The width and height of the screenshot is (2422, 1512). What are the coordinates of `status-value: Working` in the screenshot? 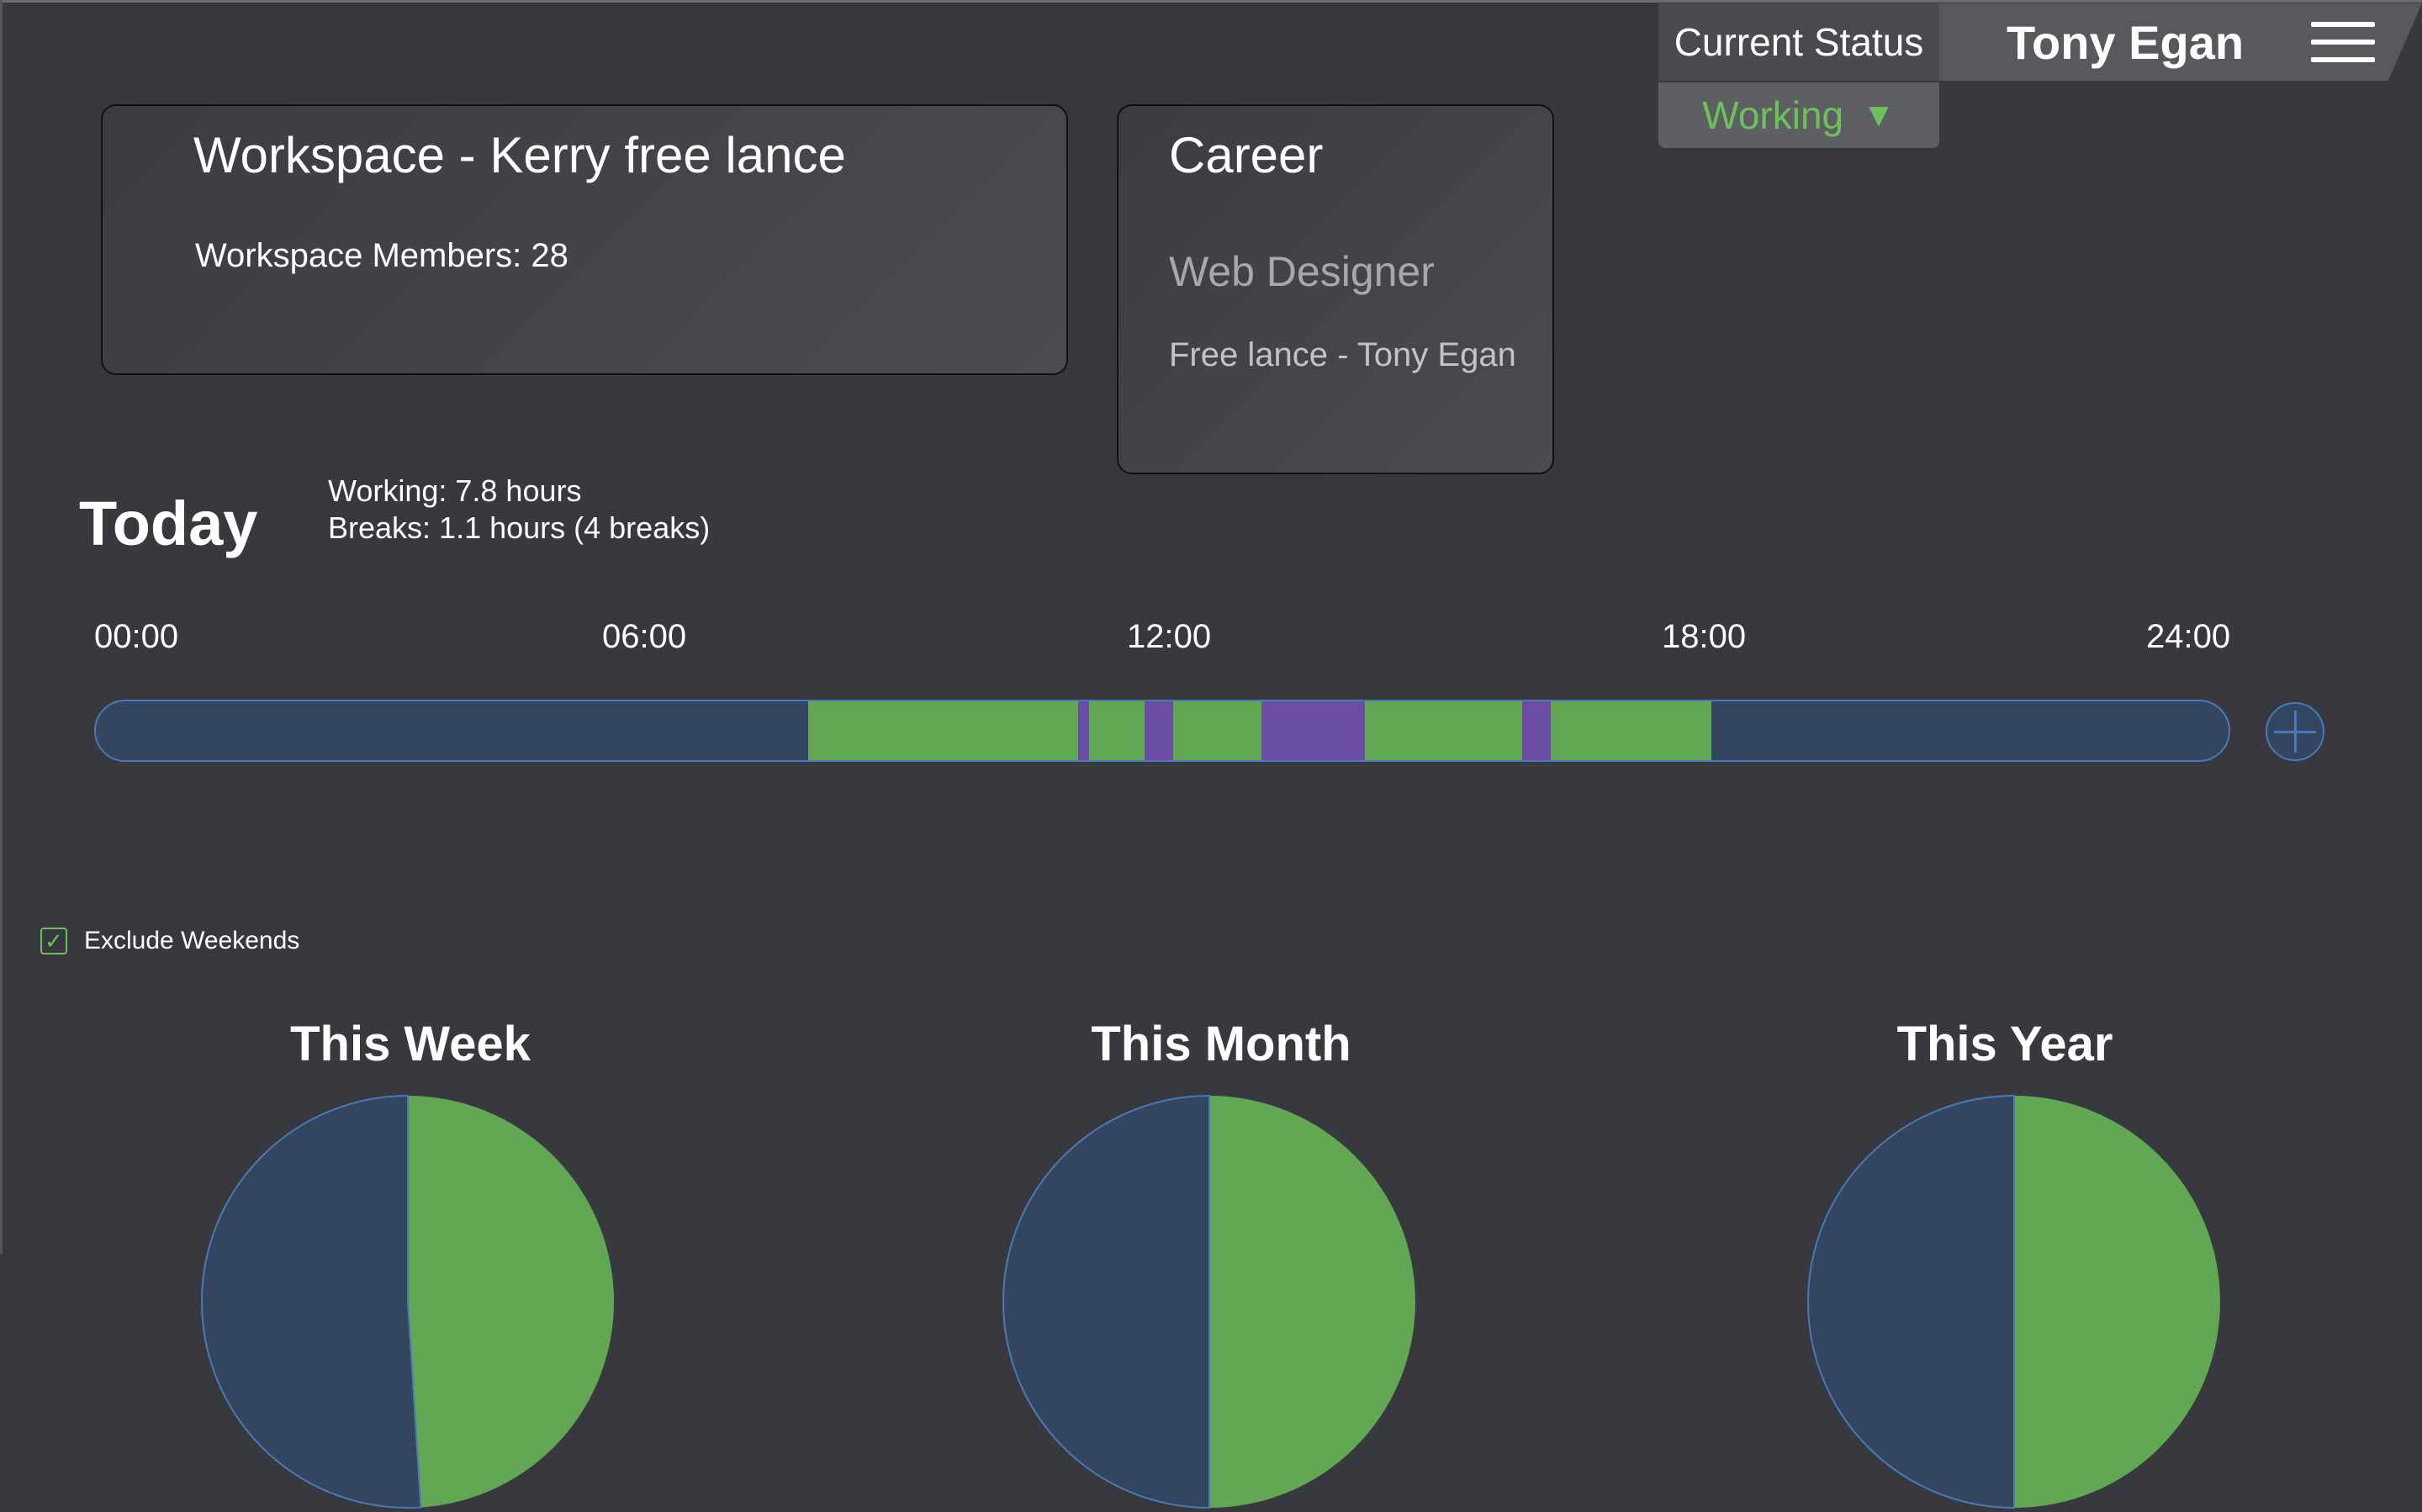 It's located at (1773, 115).